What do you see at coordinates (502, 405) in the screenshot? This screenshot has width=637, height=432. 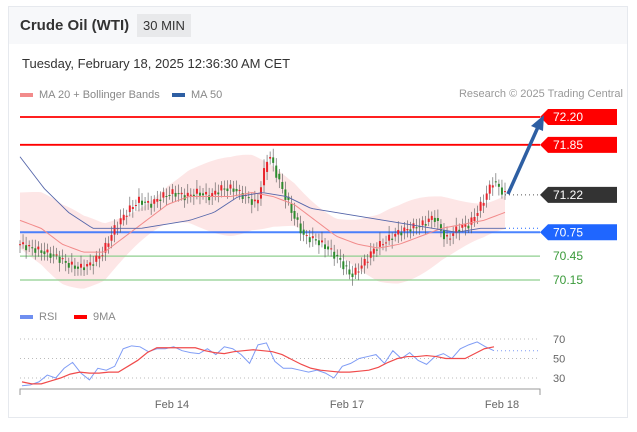 I see `x-tick: Feb 18` at bounding box center [502, 405].